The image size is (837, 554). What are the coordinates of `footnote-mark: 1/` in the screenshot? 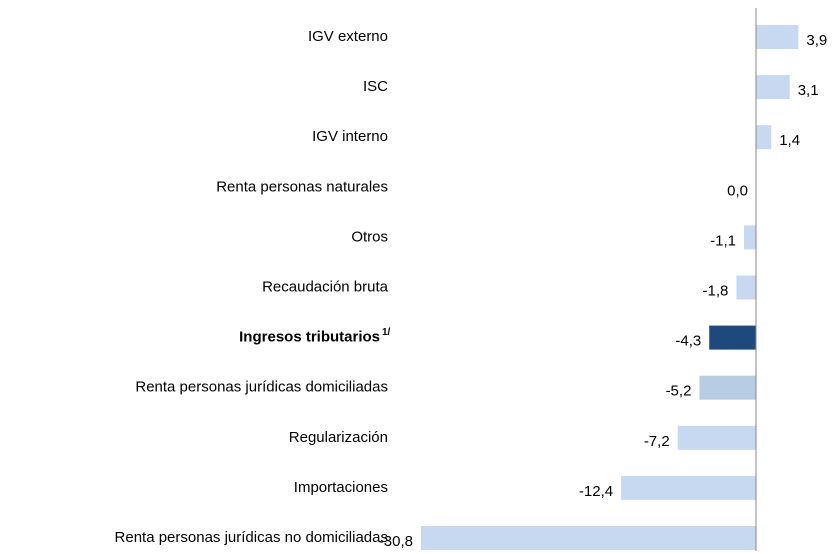 It's located at (386, 332).